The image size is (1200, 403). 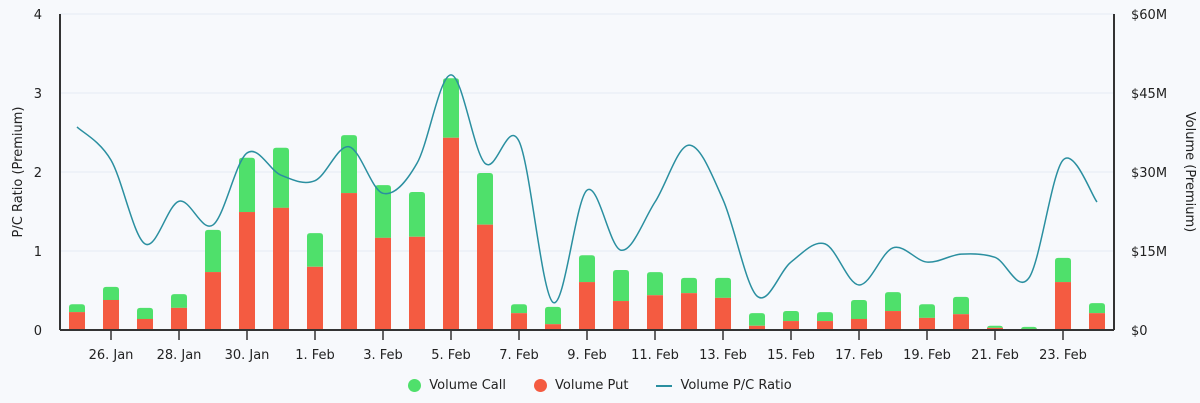 I want to click on x-tick-label: 13. Feb, so click(x=723, y=355).